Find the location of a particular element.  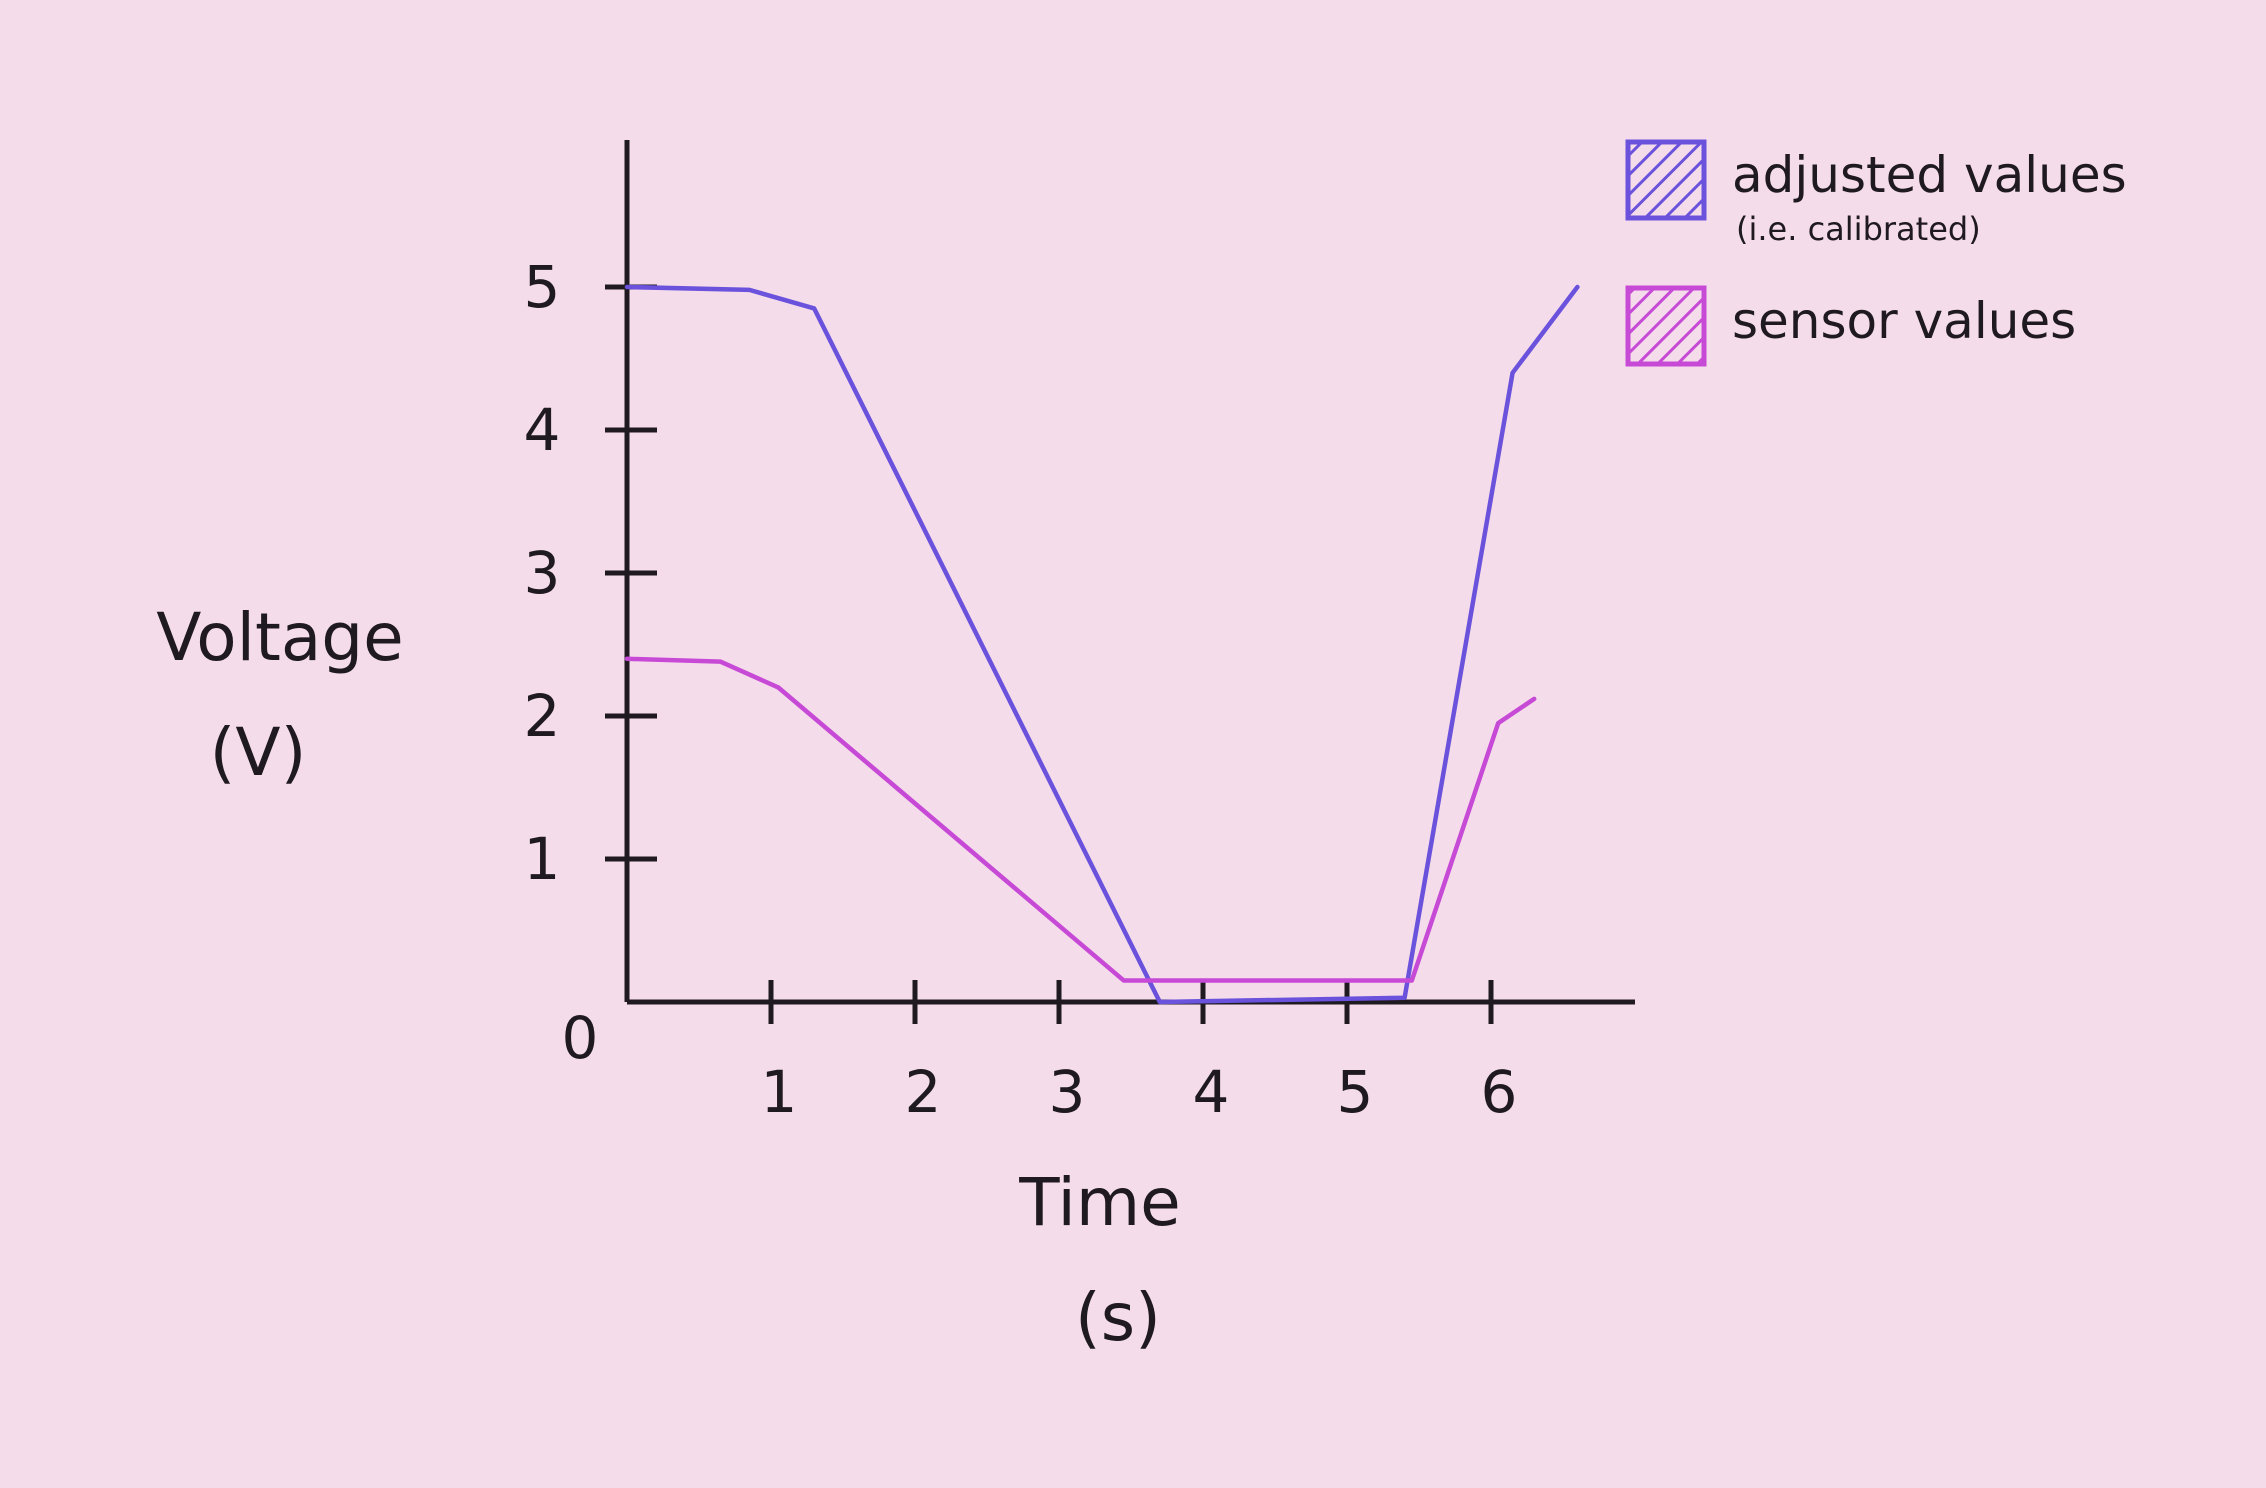

x-tick-label-1: 1 is located at coordinates (779, 1092).